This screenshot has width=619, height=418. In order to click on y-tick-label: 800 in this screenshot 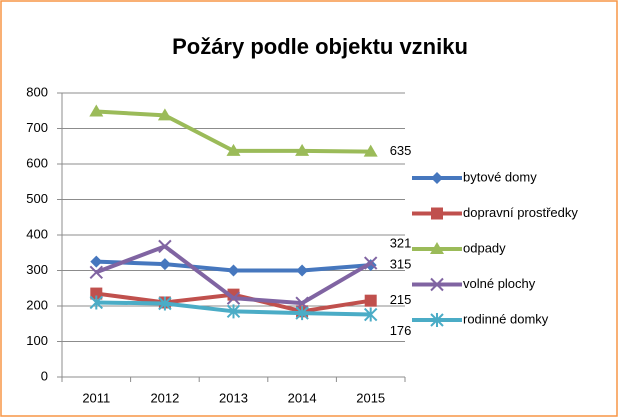, I will do `click(37, 91)`.